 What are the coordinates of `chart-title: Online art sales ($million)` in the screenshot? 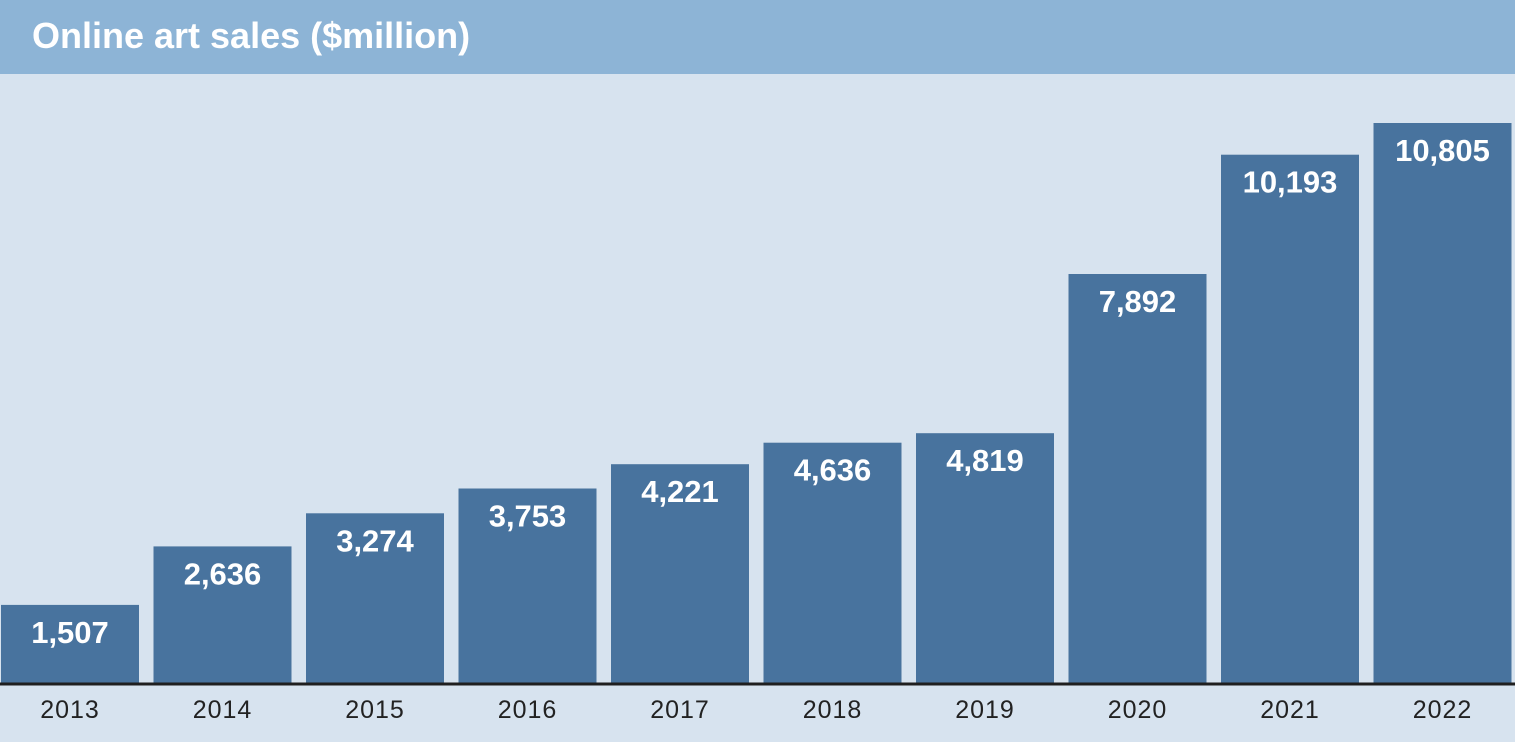 It's located at (251, 35).